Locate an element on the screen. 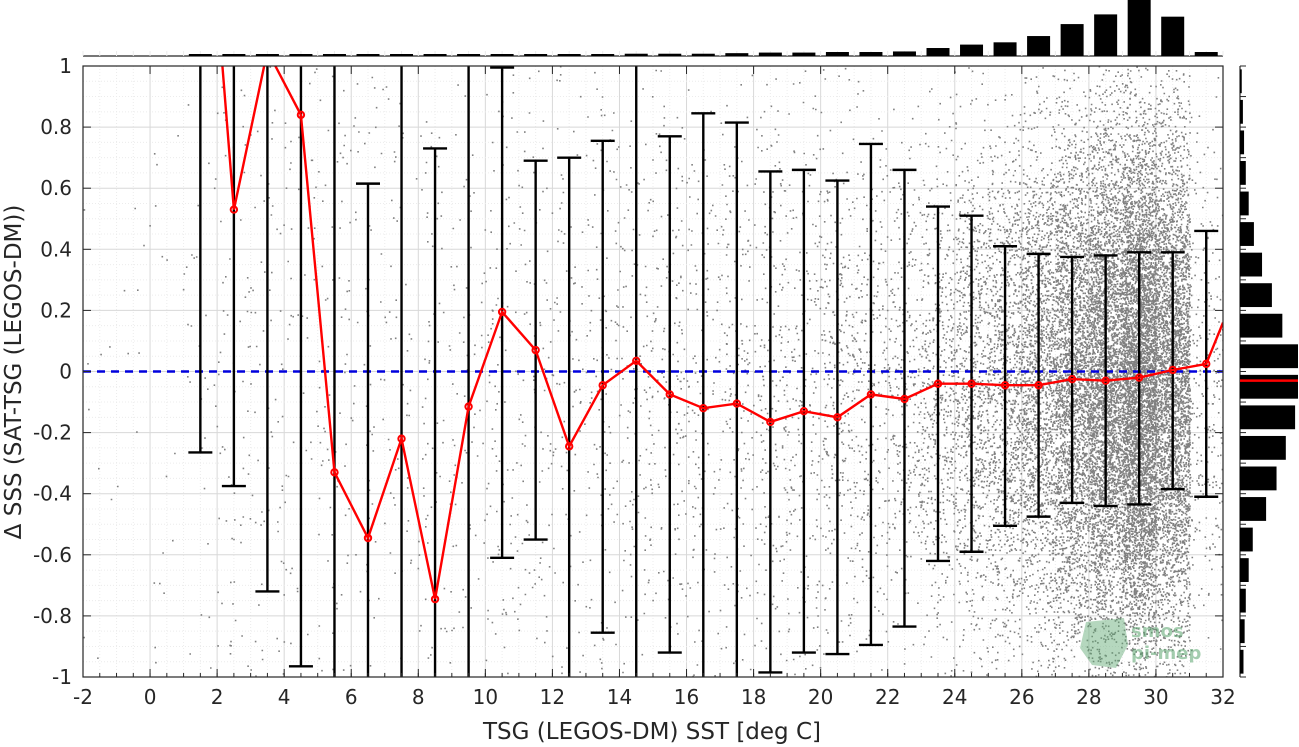 This screenshot has height=747, width=1299. x-tick-label: 30 is located at coordinates (1155, 697).